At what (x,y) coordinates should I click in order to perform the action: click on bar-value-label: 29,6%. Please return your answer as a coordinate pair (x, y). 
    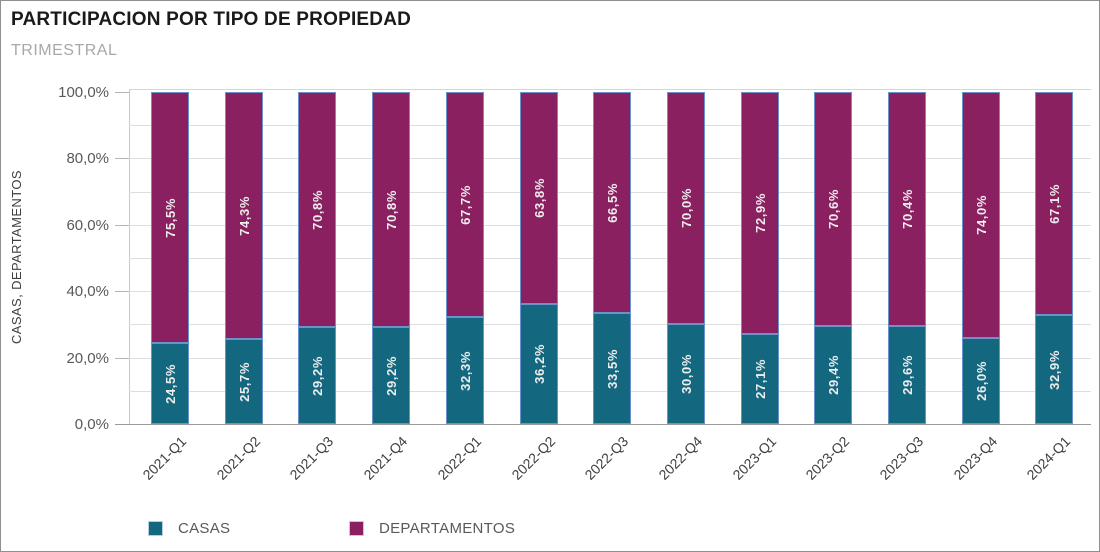
    Looking at the image, I should click on (907, 375).